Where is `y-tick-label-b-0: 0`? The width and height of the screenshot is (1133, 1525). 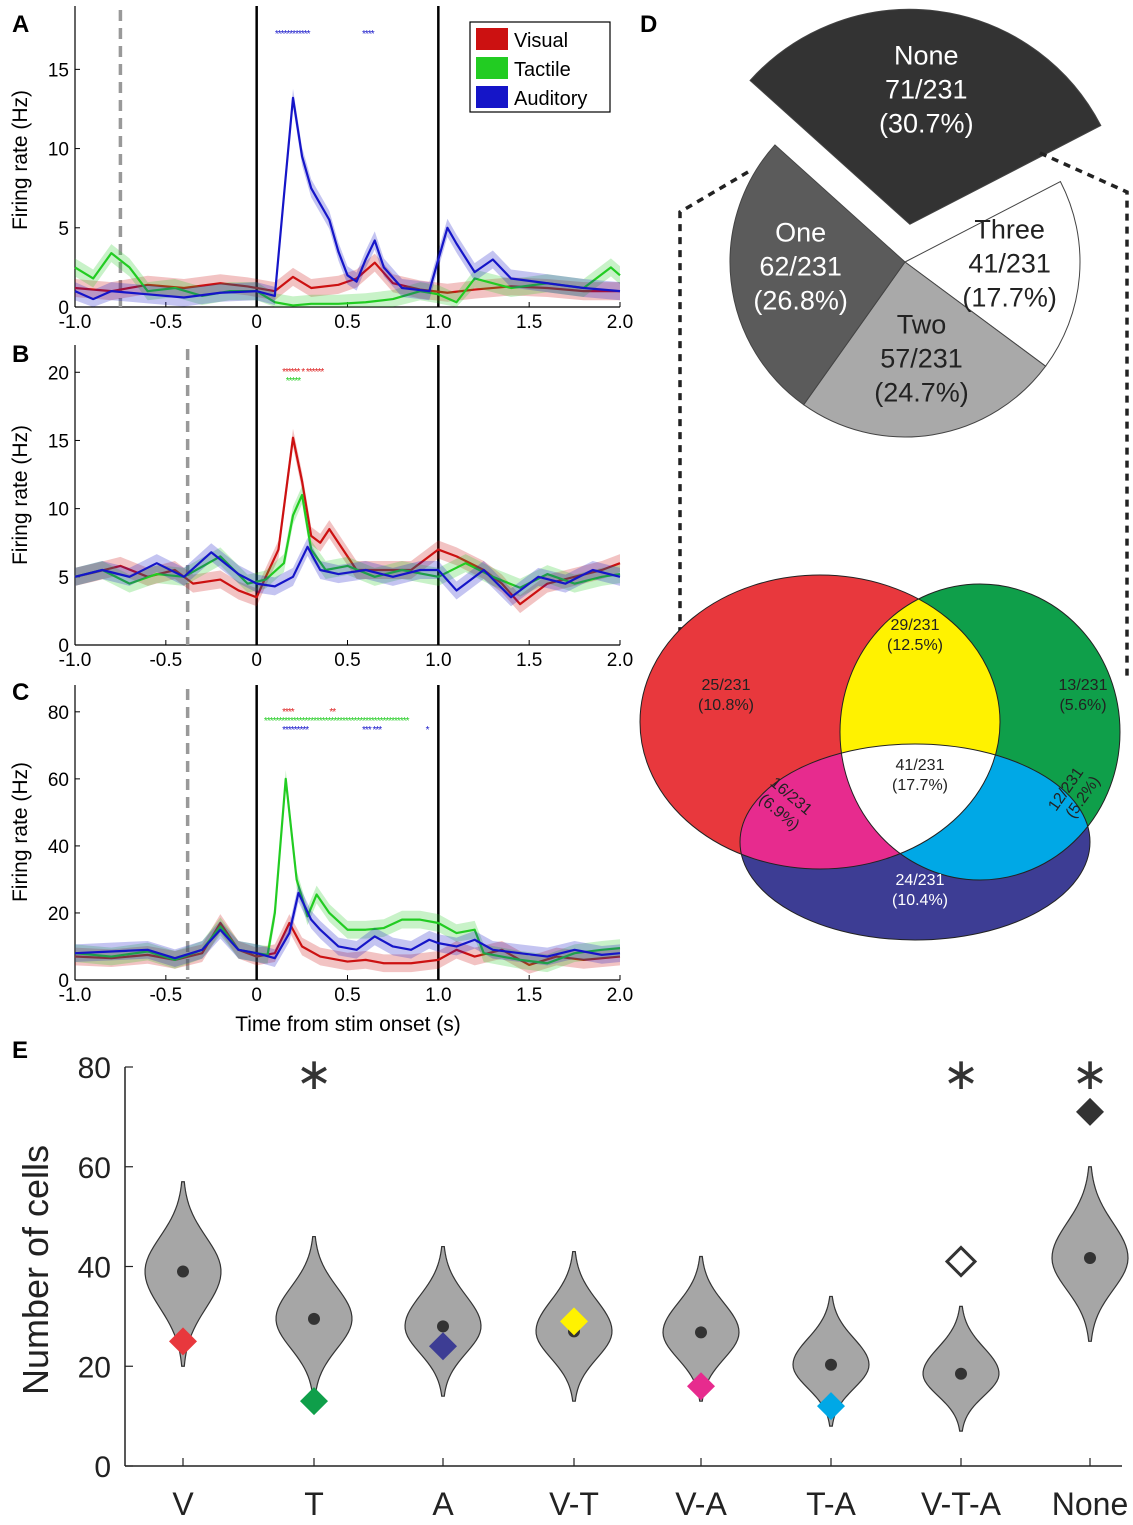
y-tick-label-b-0: 0 is located at coordinates (63, 646).